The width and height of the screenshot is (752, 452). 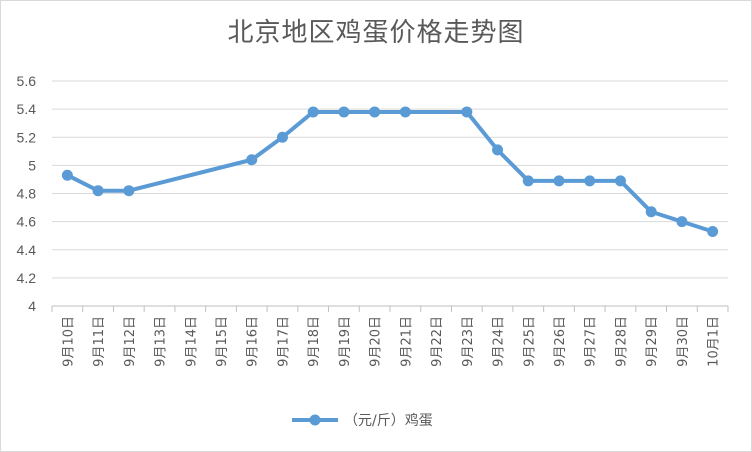 I want to click on x-tick-label: 9月16日, so click(x=253, y=341).